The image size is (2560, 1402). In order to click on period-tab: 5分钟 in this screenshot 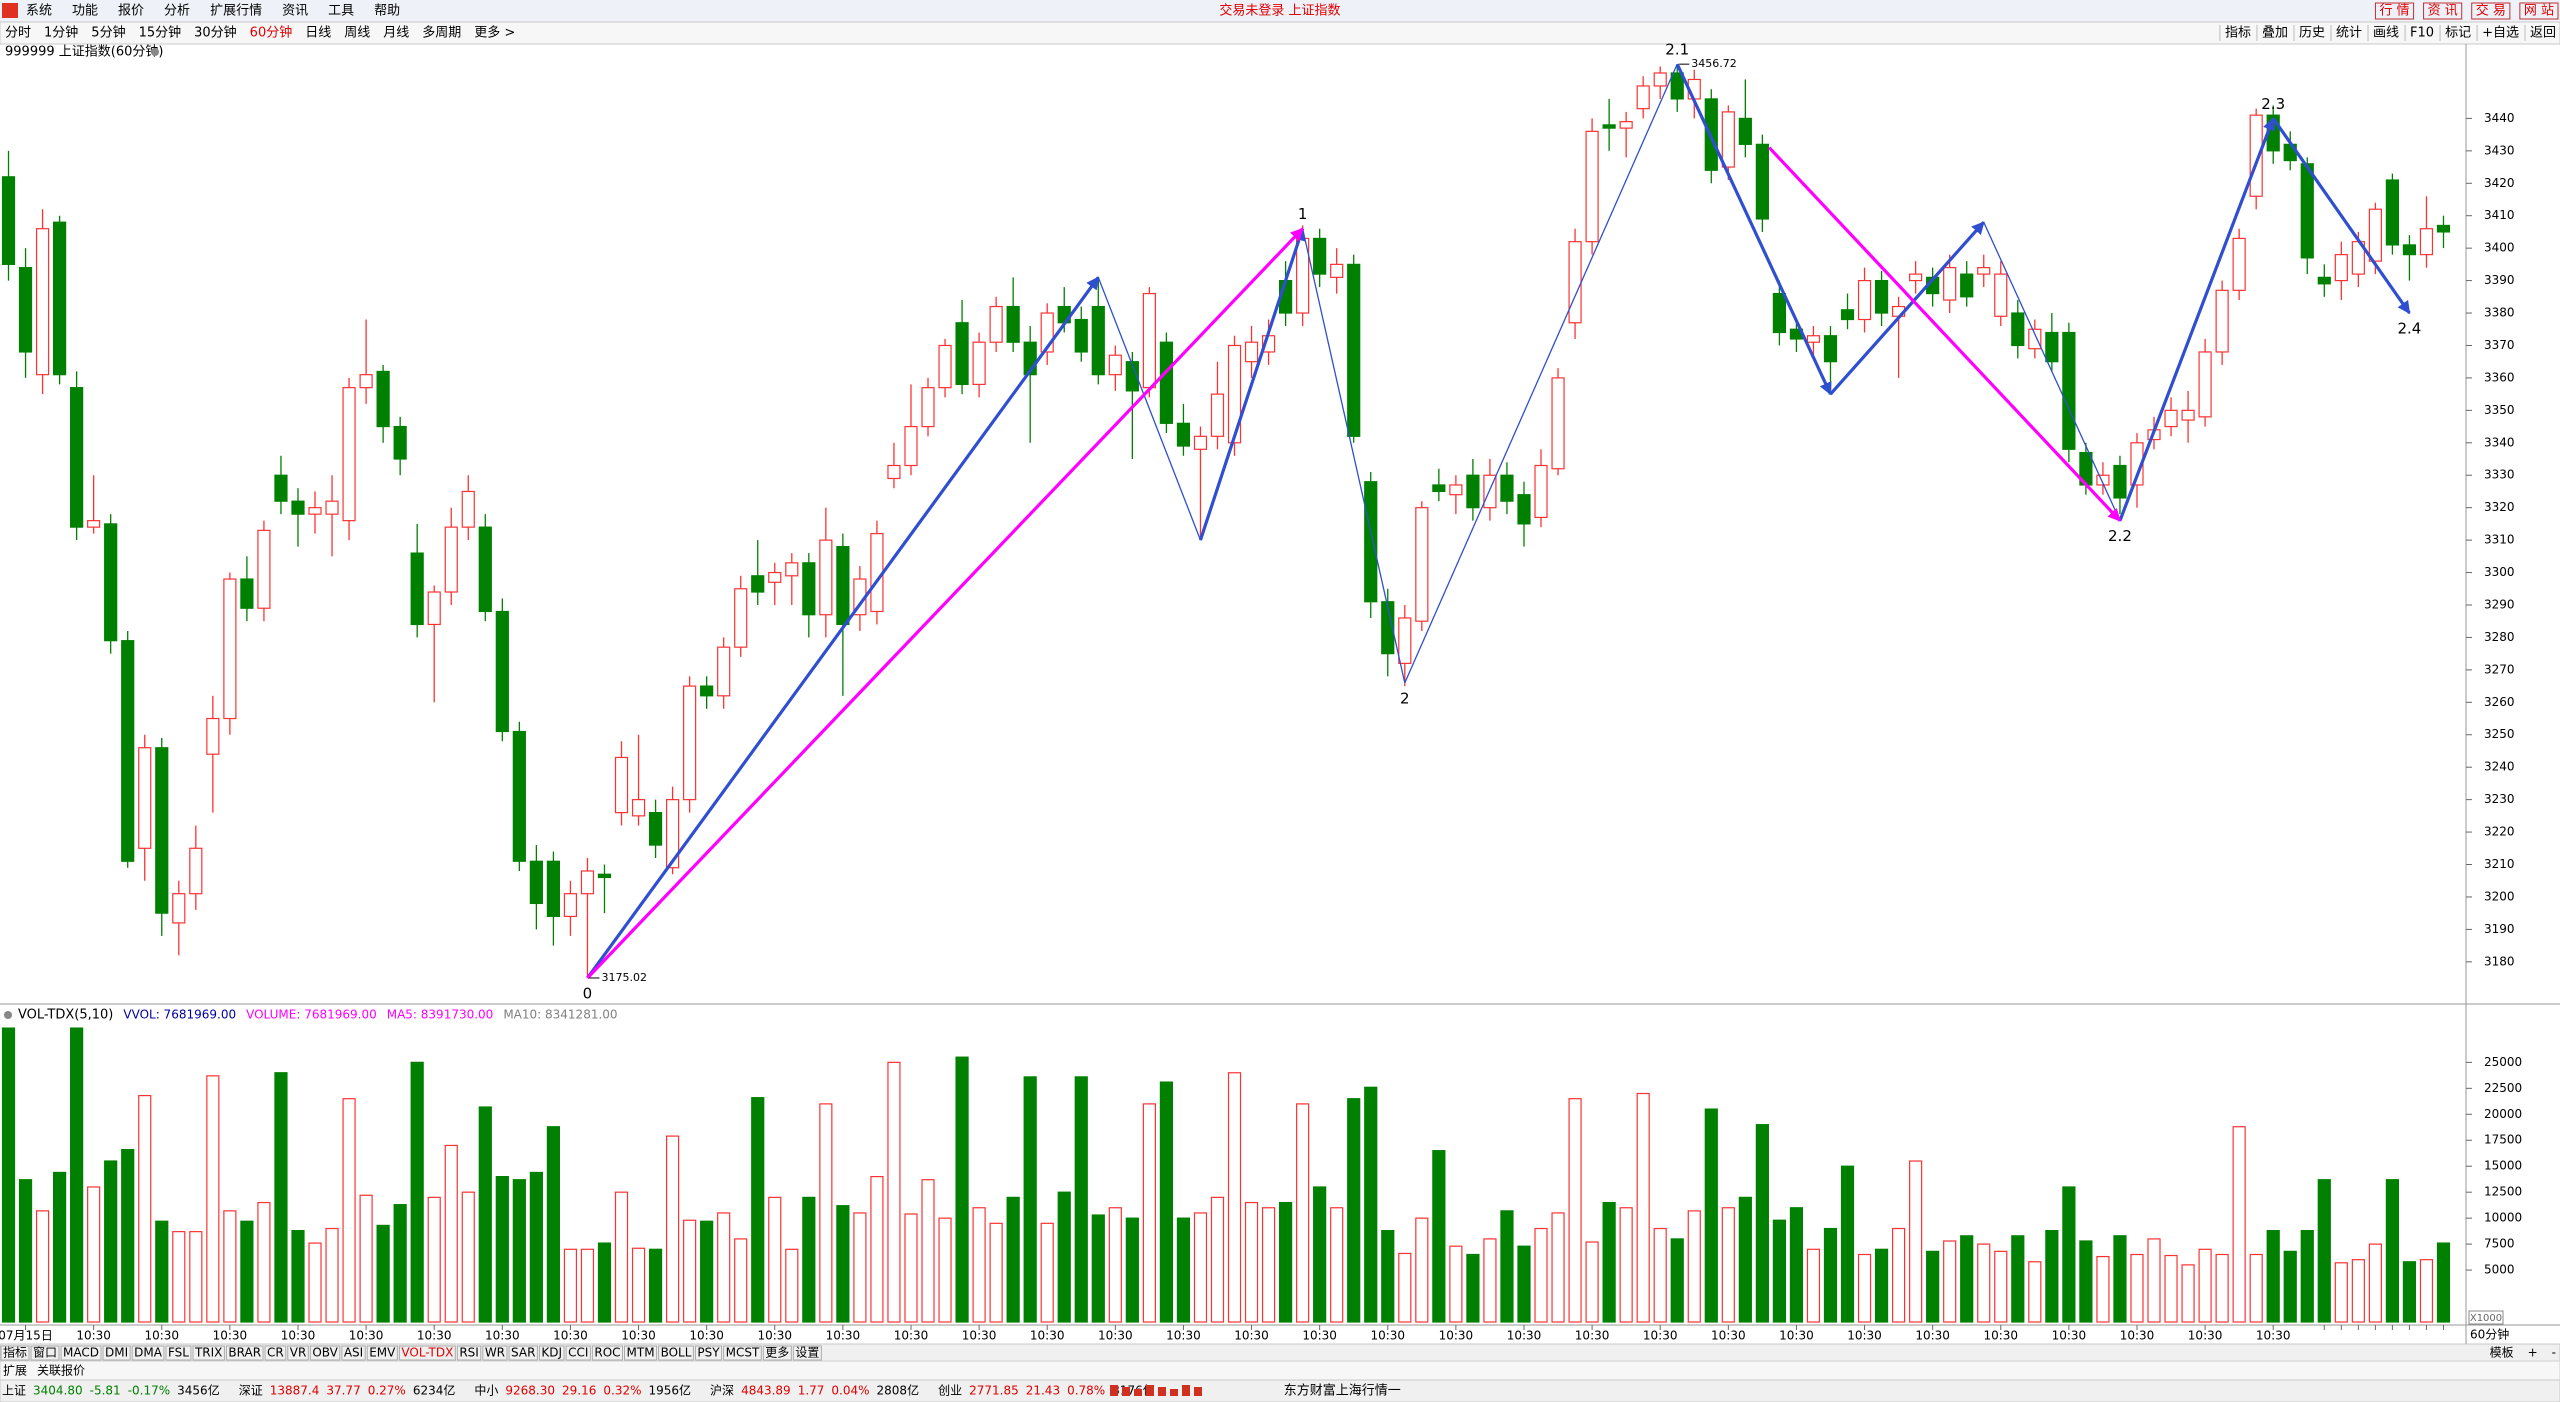, I will do `click(108, 33)`.